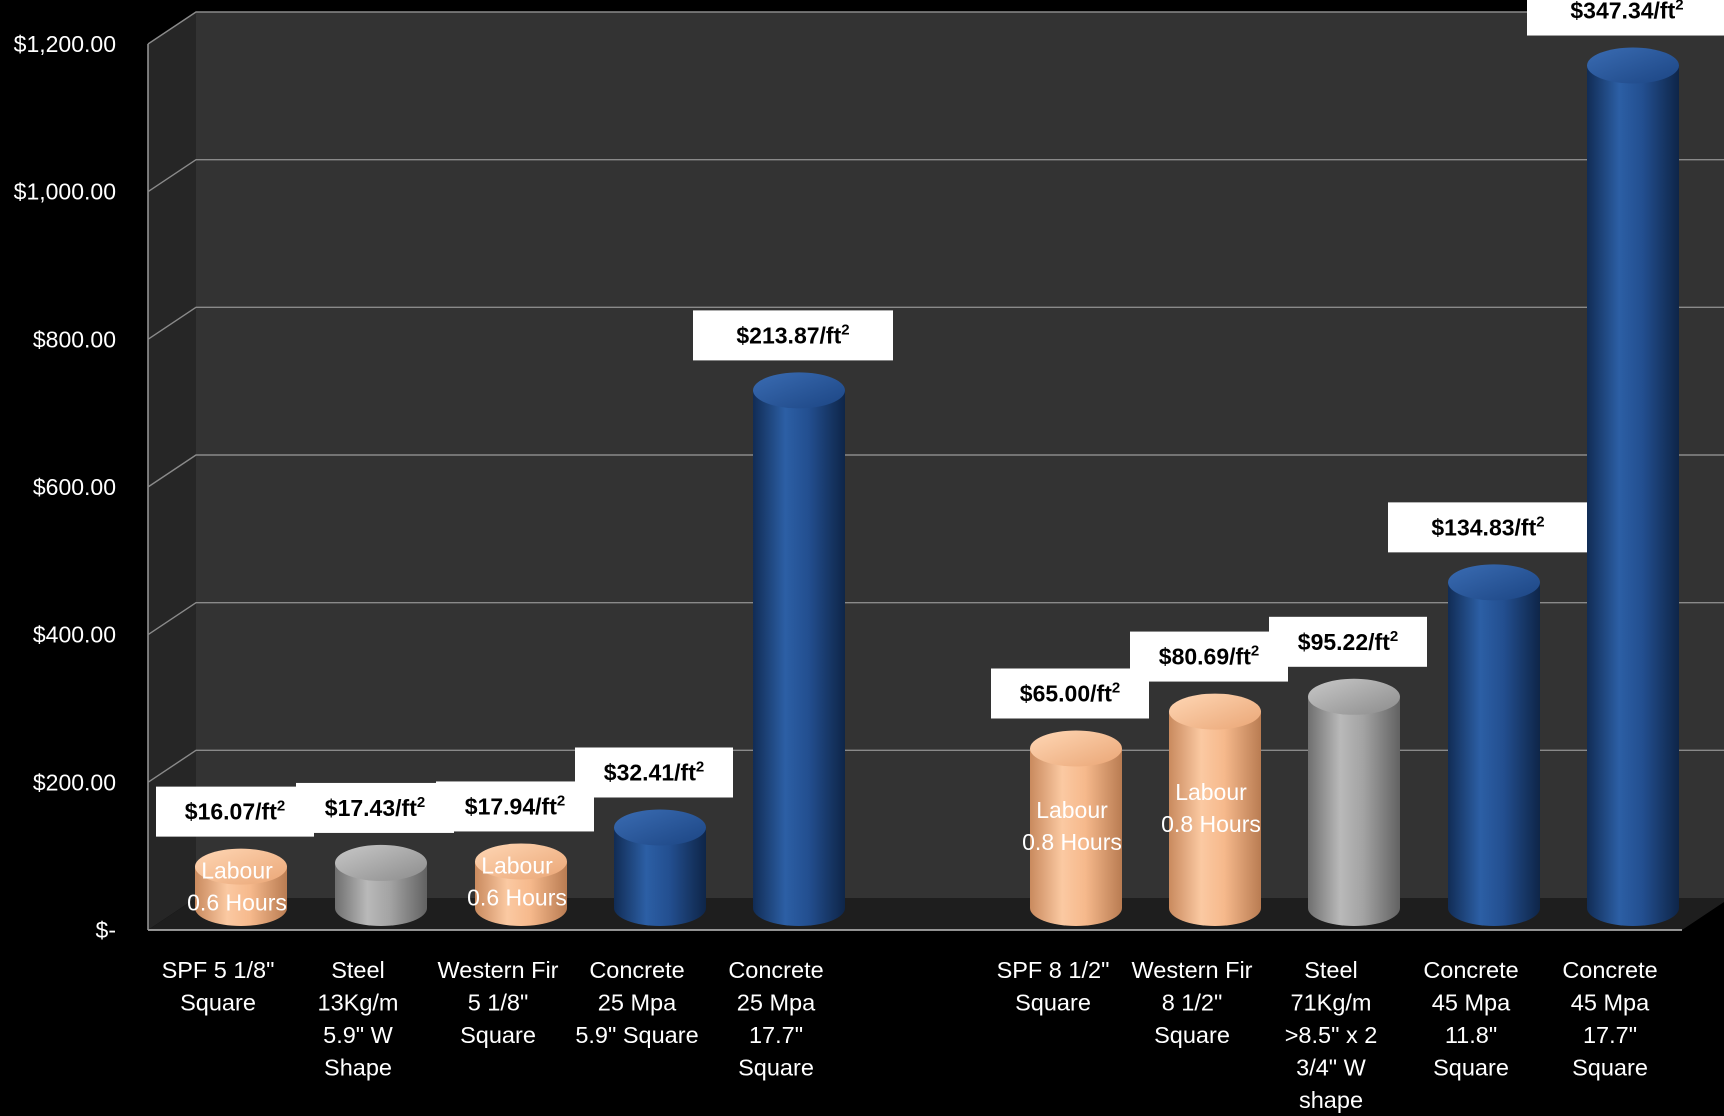 Image resolution: width=1724 pixels, height=1116 pixels. What do you see at coordinates (1211, 824) in the screenshot?
I see `bar-inner-label: 0.8 Hours` at bounding box center [1211, 824].